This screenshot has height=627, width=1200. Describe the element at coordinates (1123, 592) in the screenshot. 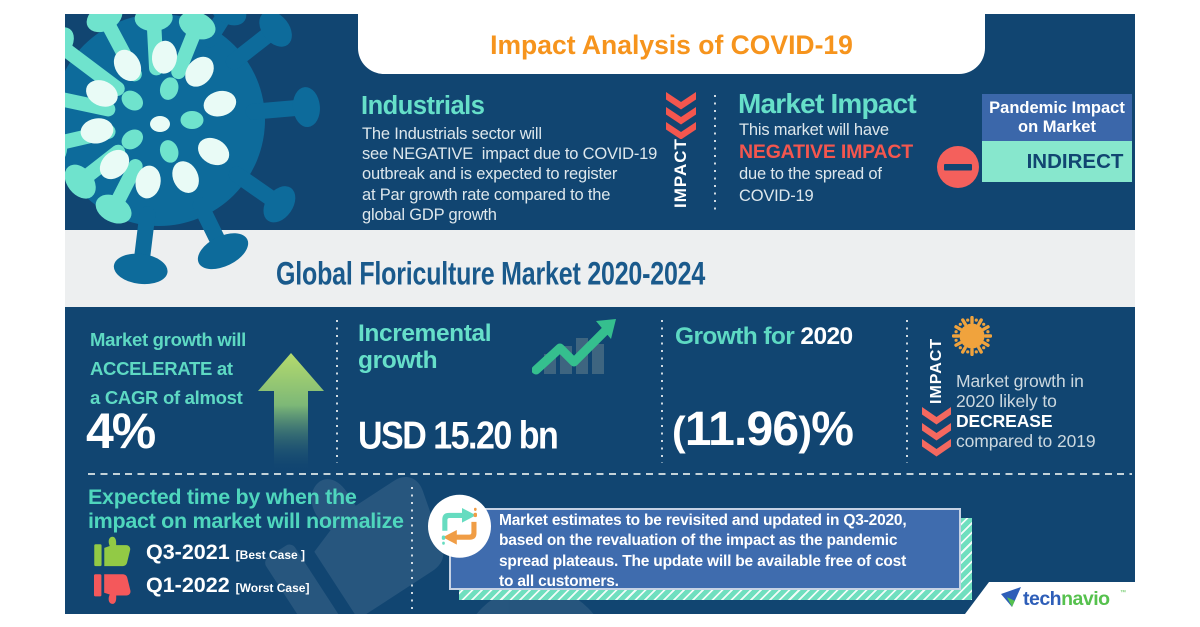

I see `svg-text: ™` at that location.